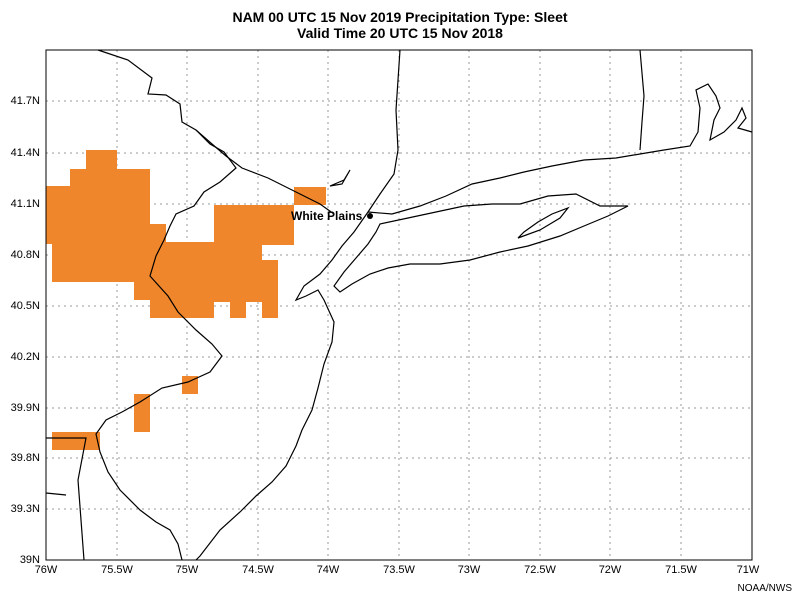 This screenshot has width=800, height=600. I want to click on credit-label: NOAA/NWS, so click(764, 588).